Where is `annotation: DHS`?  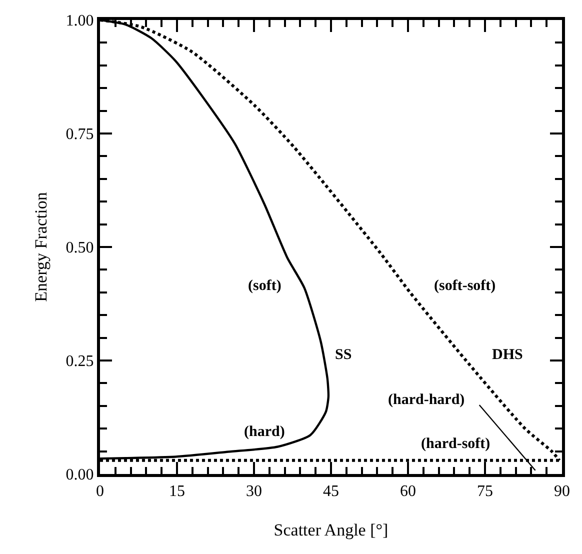
annotation: DHS is located at coordinates (507, 355).